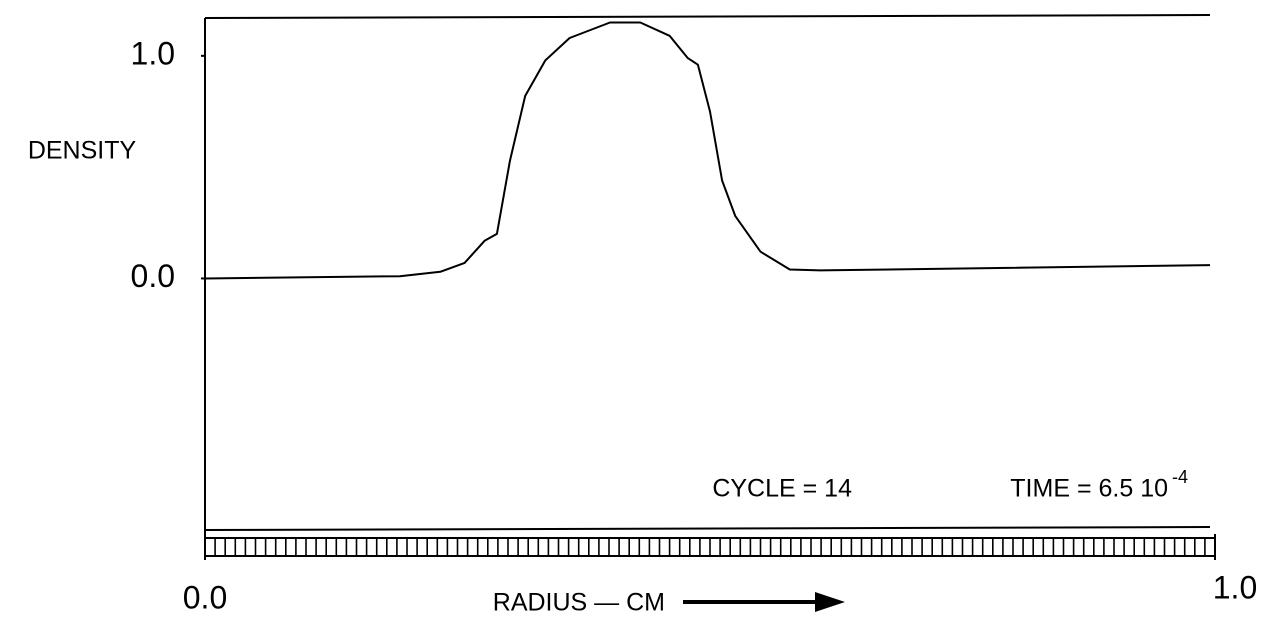 This screenshot has width=1270, height=622. Describe the element at coordinates (1235, 587) in the screenshot. I see `x-tick-label: 1.0` at that location.